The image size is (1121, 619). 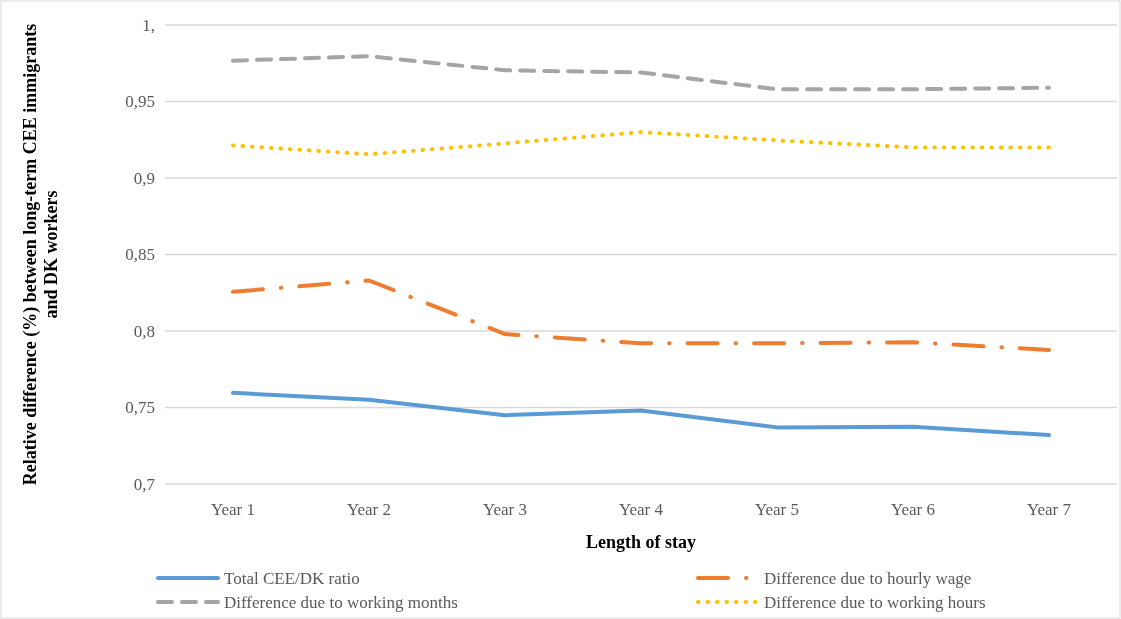 I want to click on y-tick-label: 0,9, so click(x=144, y=178).